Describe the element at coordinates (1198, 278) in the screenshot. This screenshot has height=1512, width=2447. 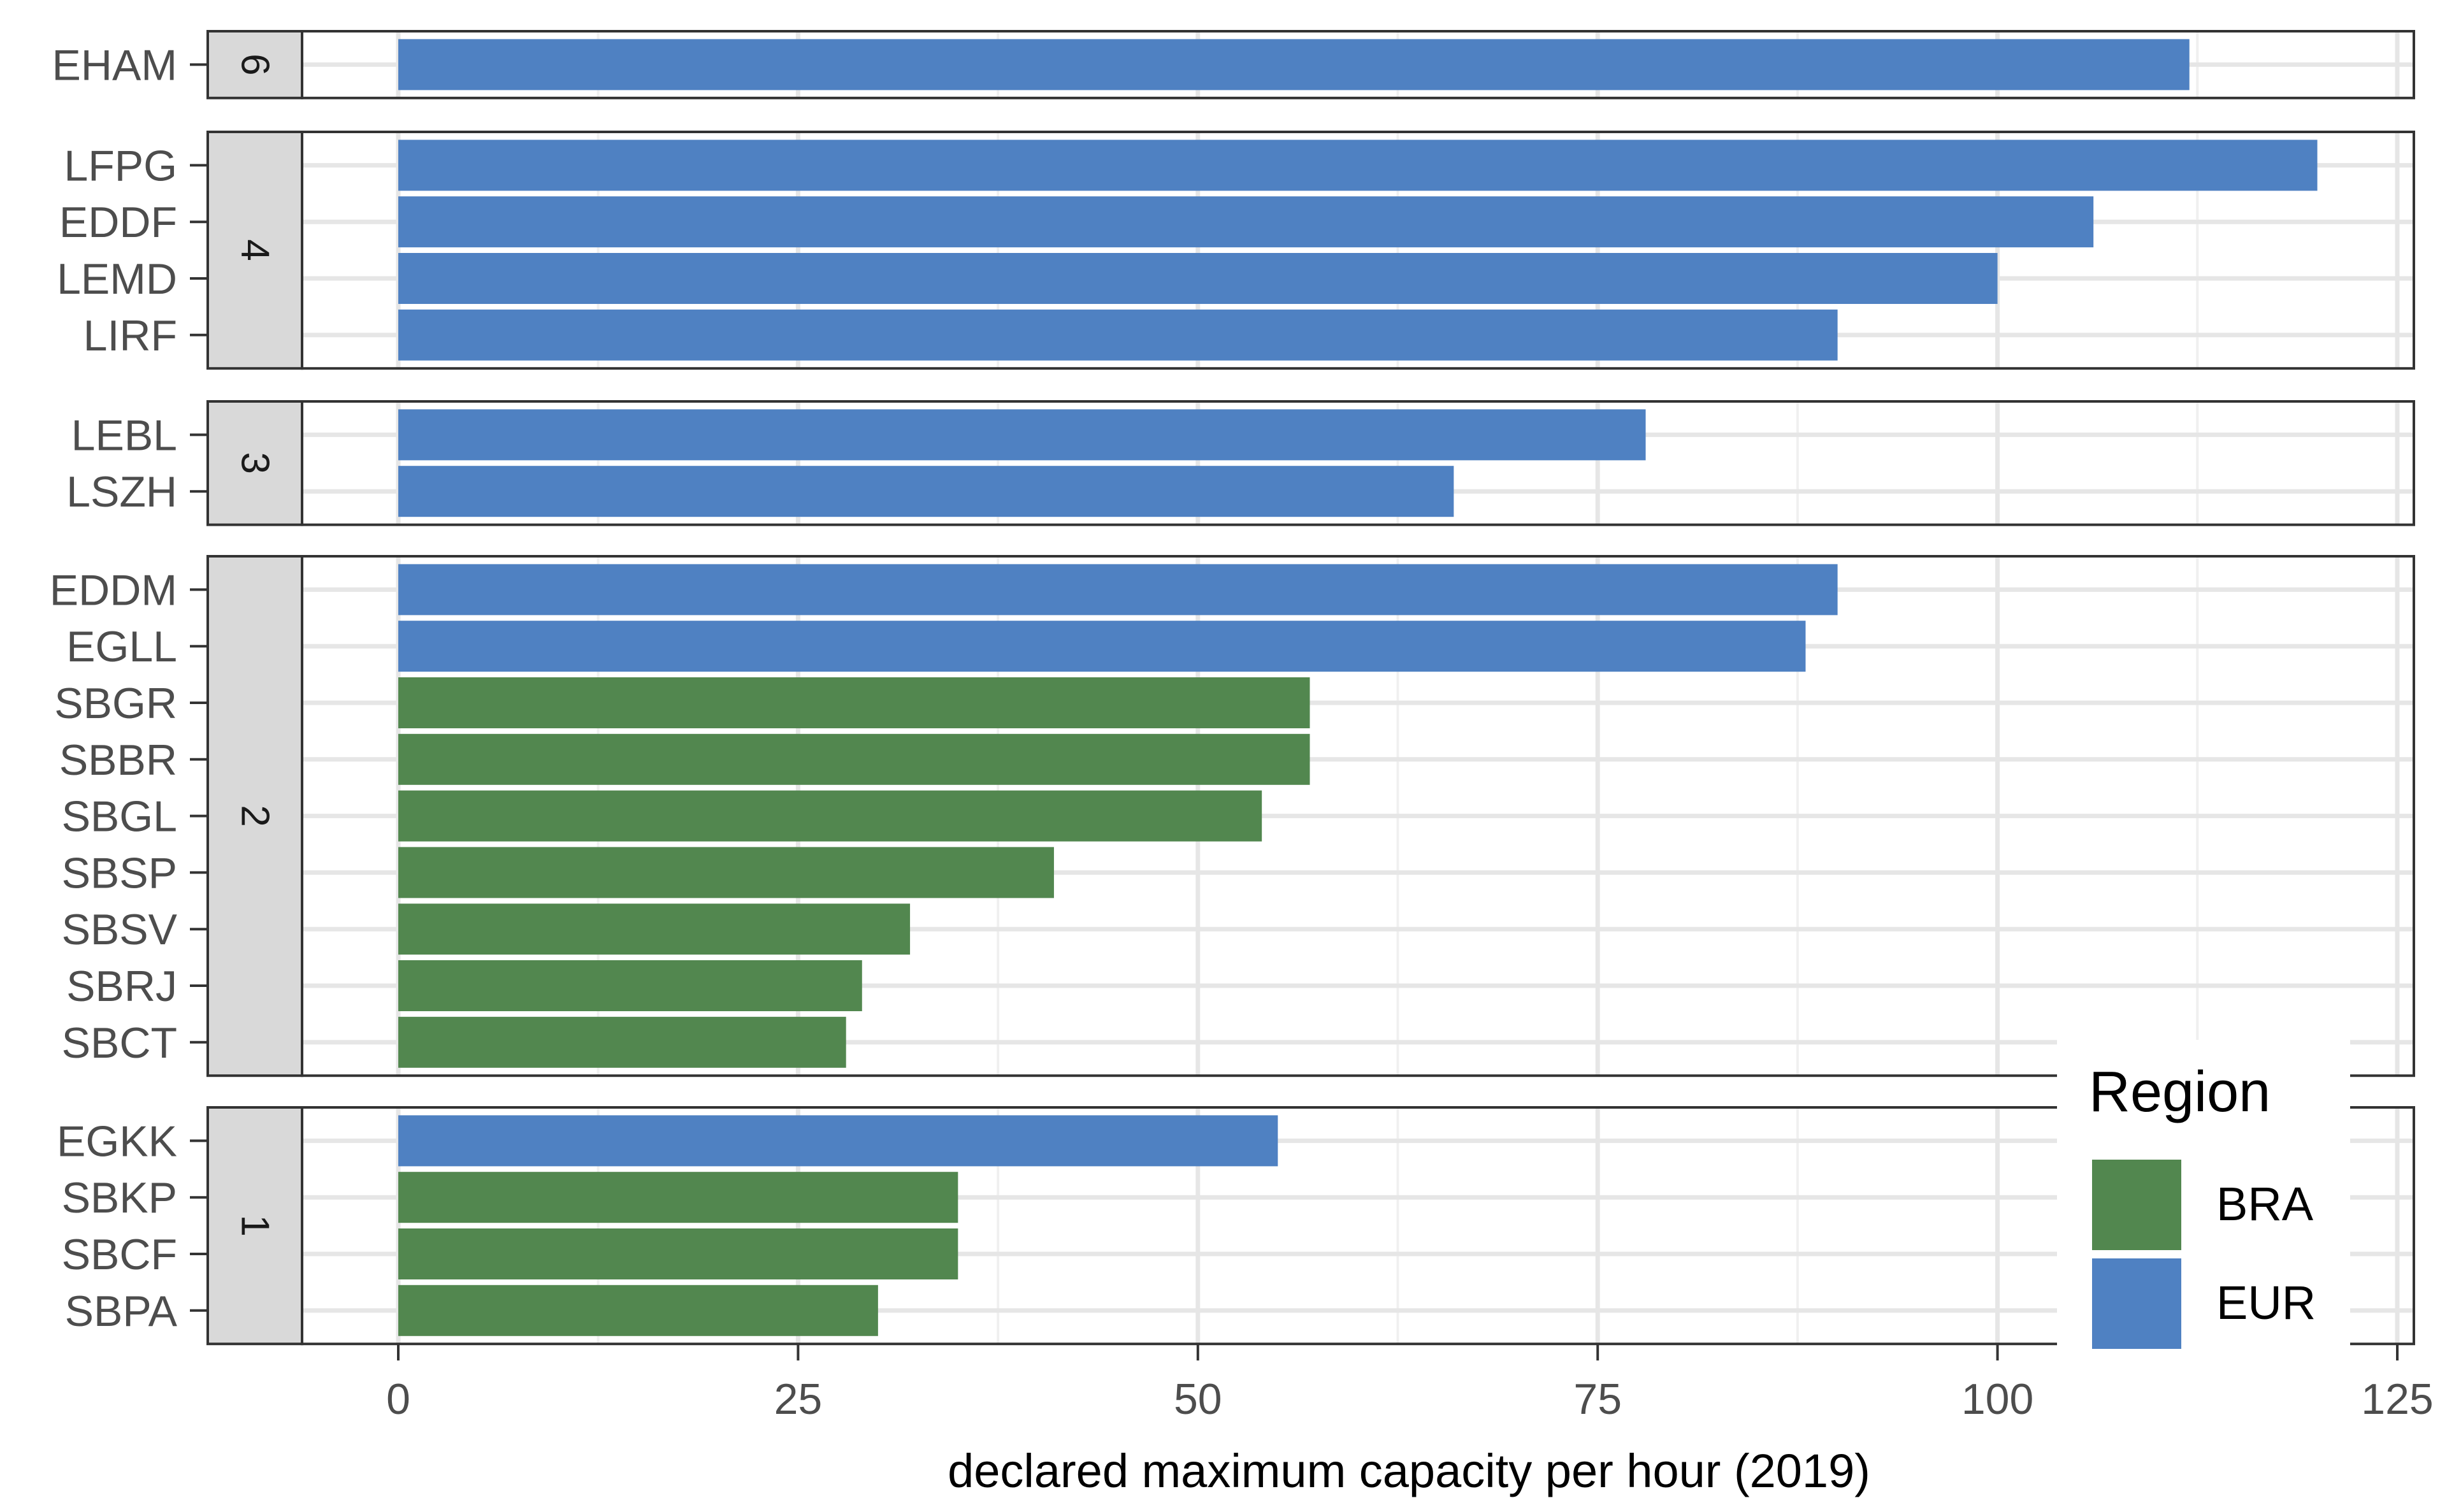
I see `bar-lemd` at that location.